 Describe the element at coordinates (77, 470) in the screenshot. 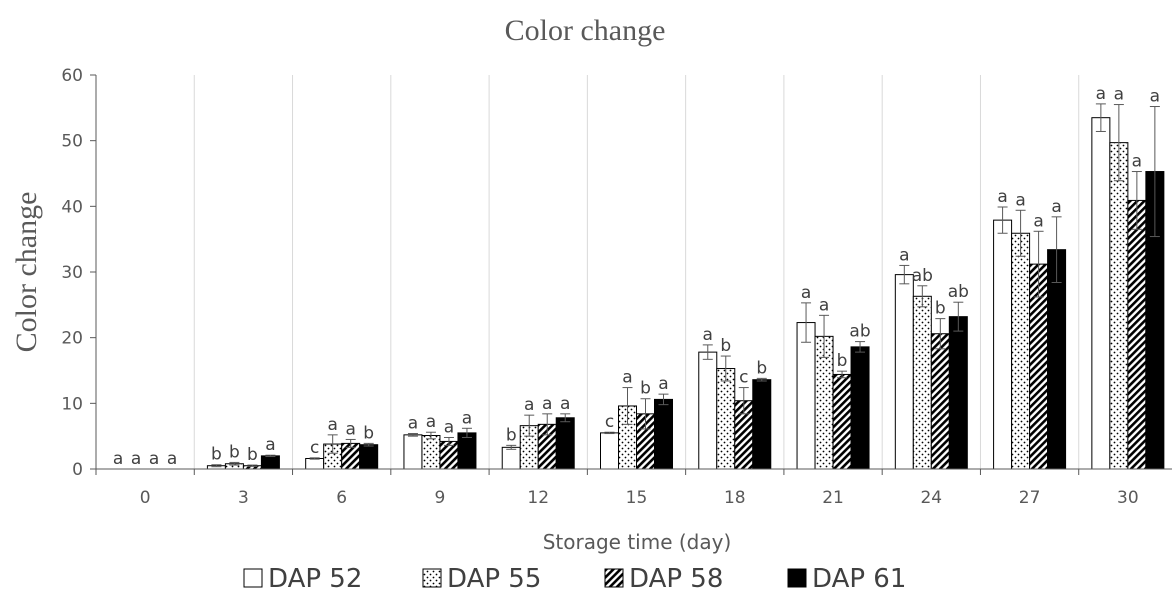

I see `y-tick-label: 0` at that location.